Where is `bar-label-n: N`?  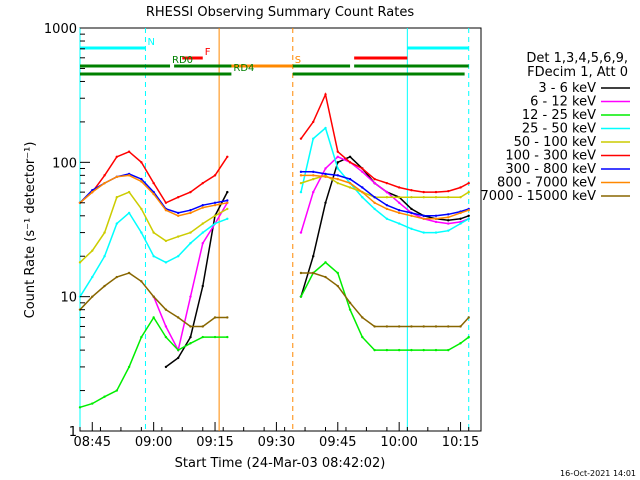 bar-label-n: N is located at coordinates (150, 42).